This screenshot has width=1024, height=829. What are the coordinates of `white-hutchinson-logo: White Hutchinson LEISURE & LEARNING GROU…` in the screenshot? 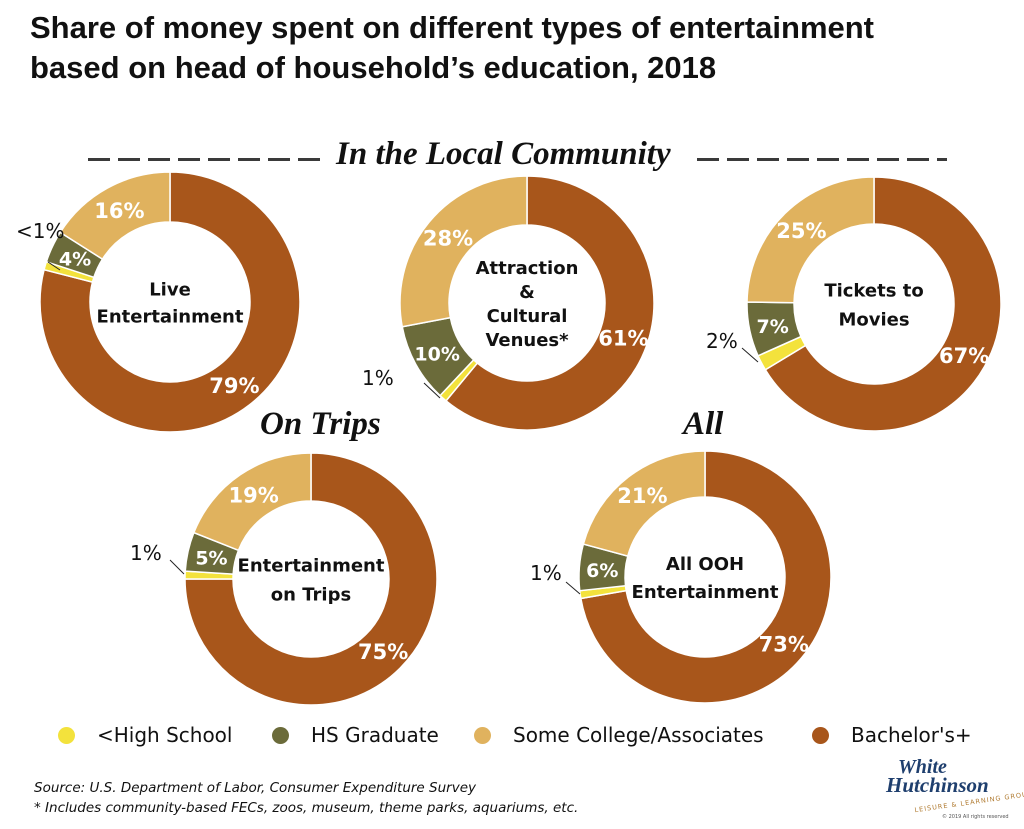 It's located at (954, 790).